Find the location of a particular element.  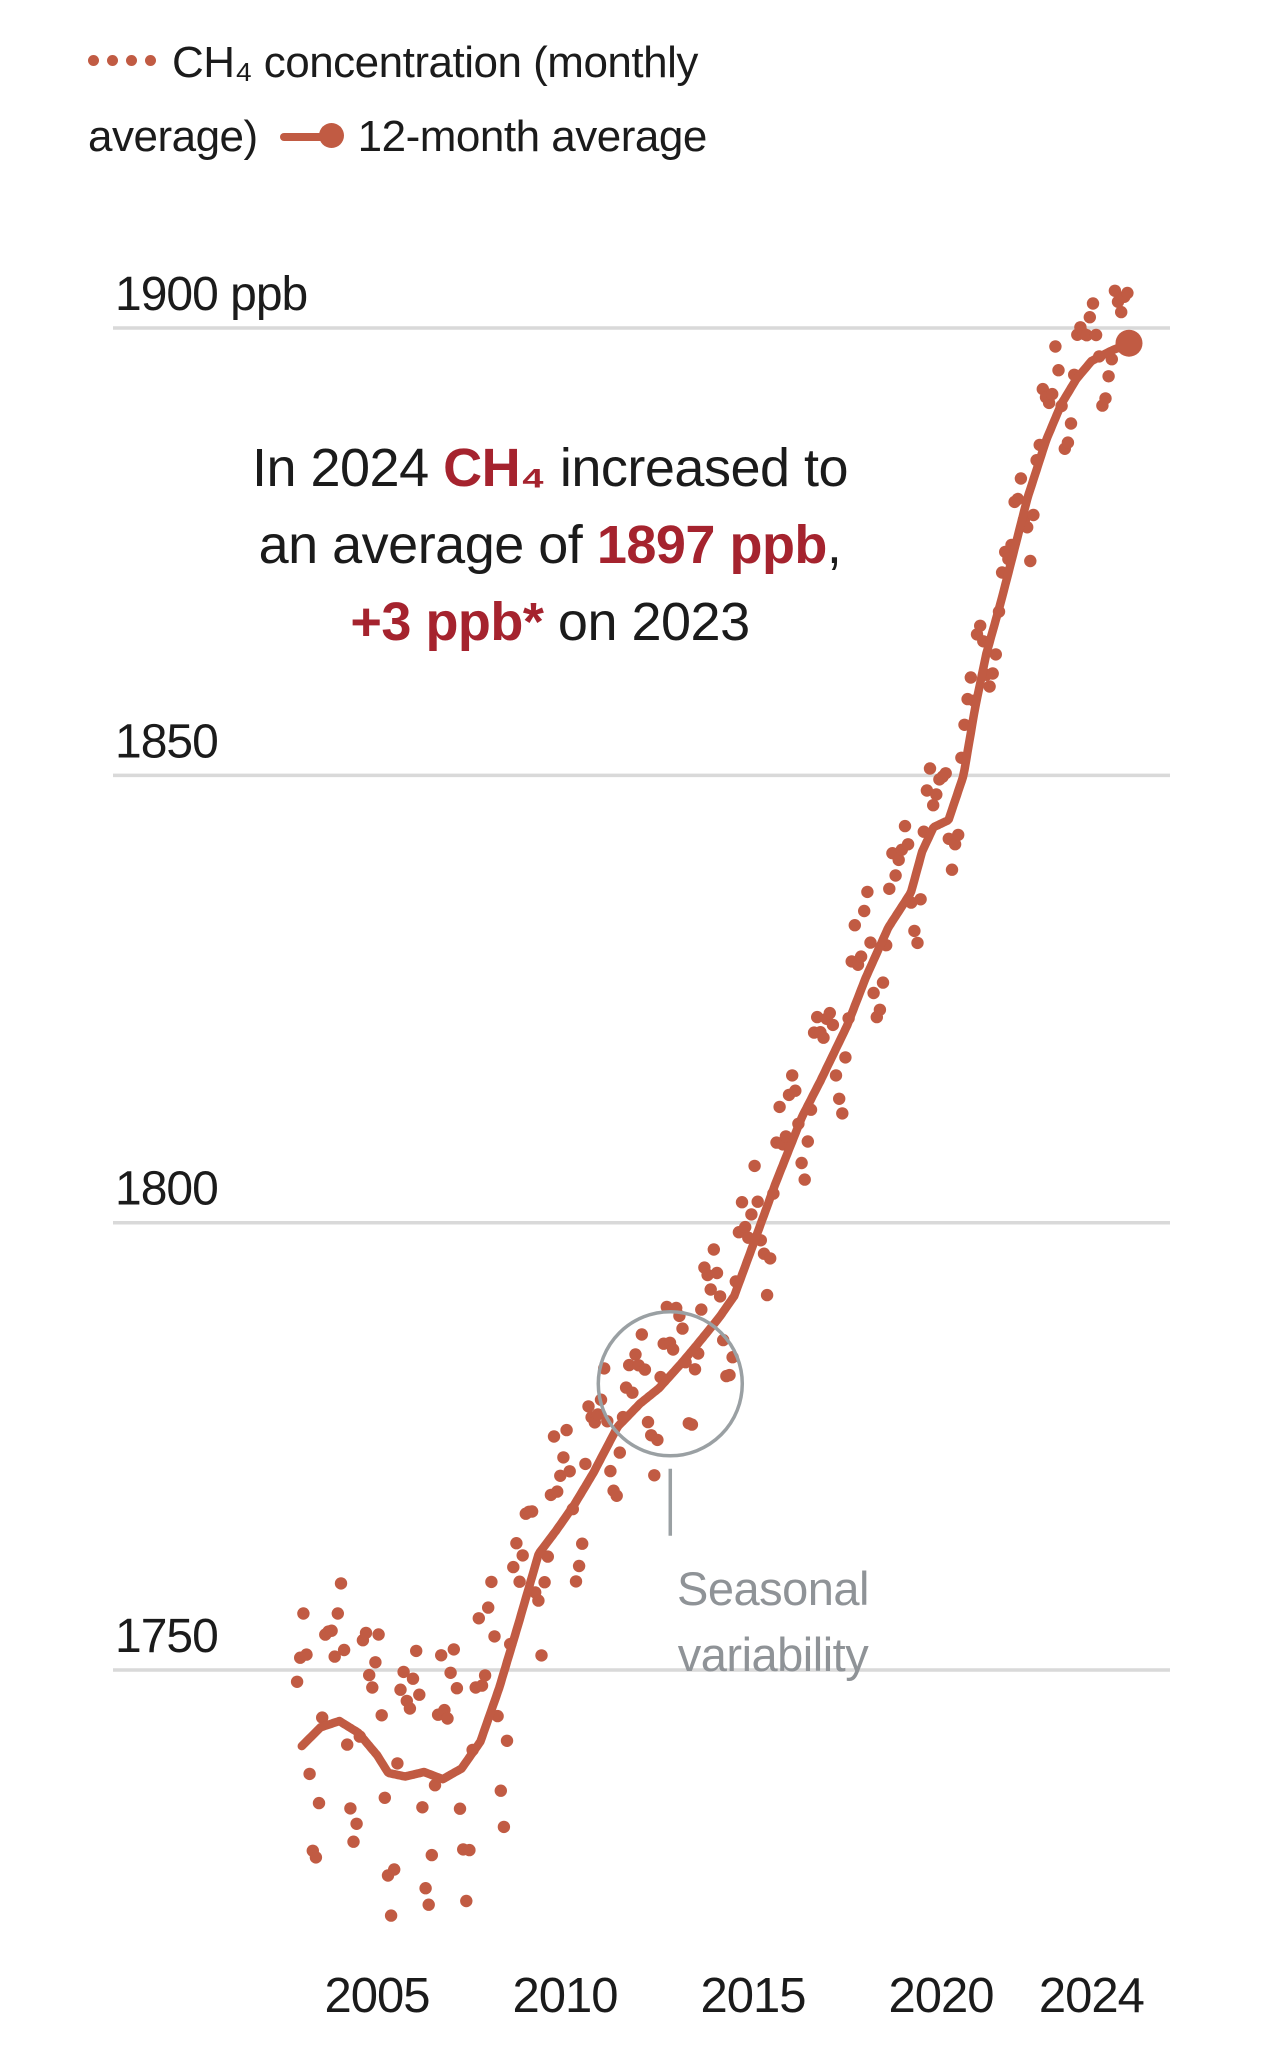

x-axis-tick-label: 2005 is located at coordinates (376, 1996).